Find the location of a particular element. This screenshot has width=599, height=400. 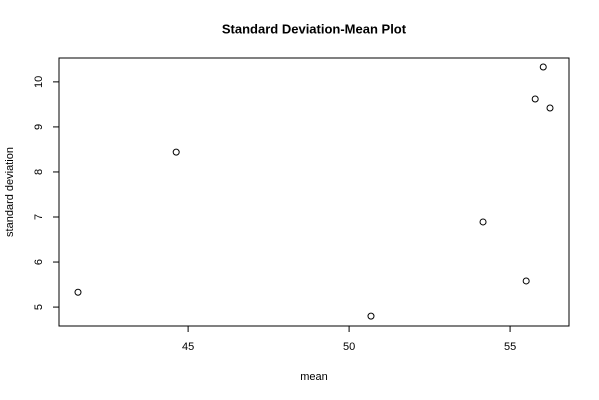

y-axis-label: standard deviation is located at coordinates (10, 192).